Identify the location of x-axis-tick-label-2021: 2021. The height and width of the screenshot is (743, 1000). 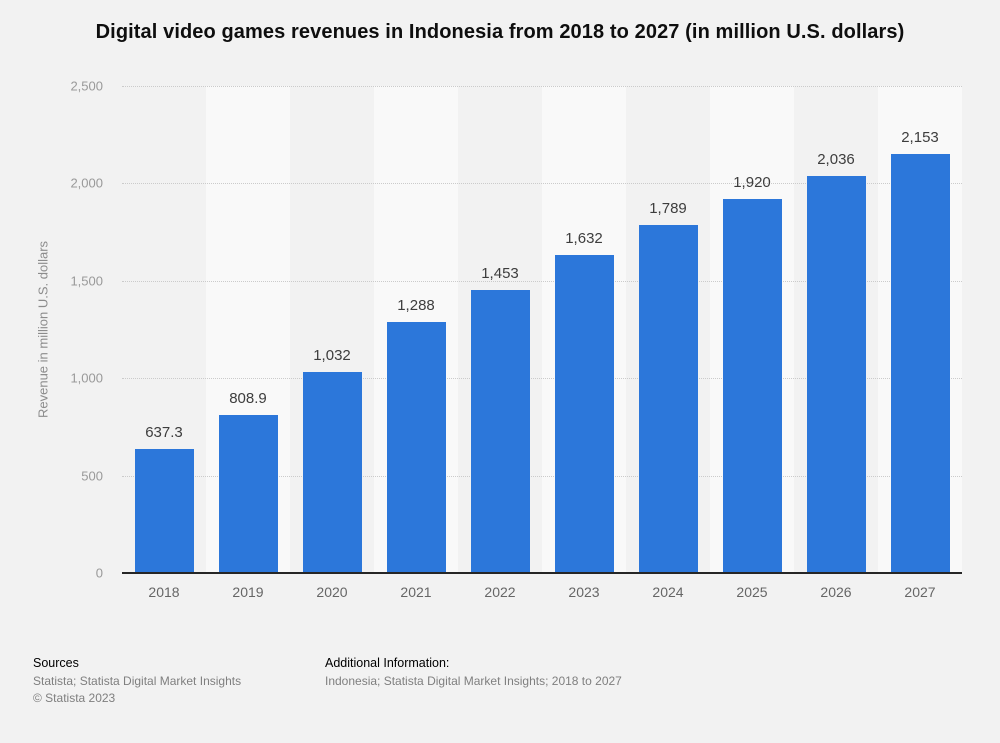
(416, 592).